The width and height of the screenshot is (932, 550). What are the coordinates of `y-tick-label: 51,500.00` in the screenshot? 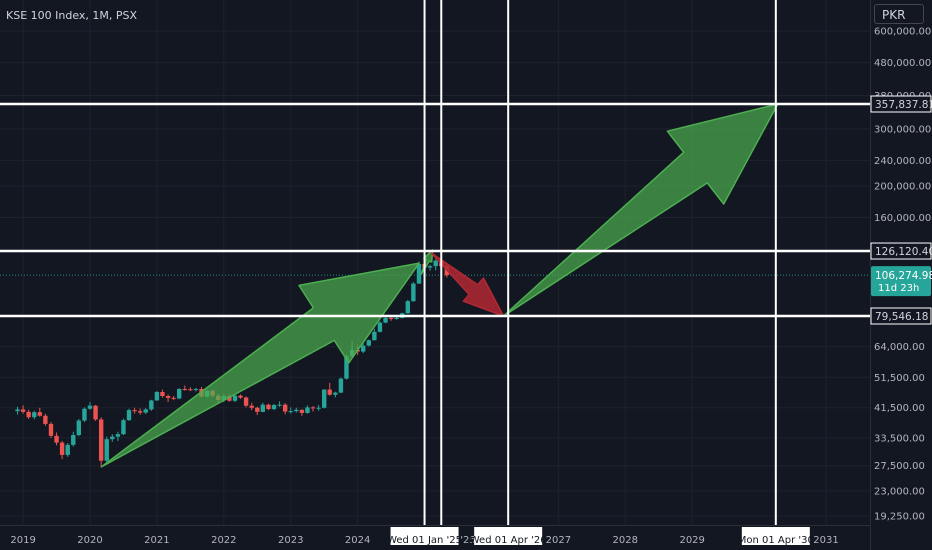 It's located at (899, 378).